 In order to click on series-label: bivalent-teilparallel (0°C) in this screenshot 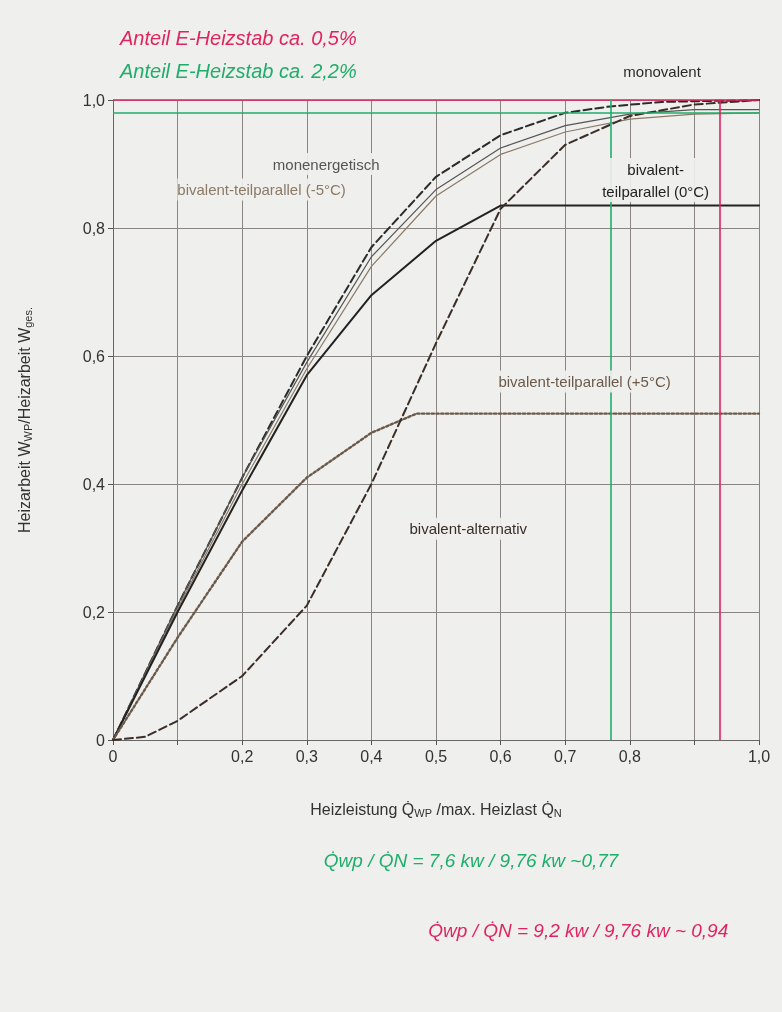, I will do `click(656, 180)`.